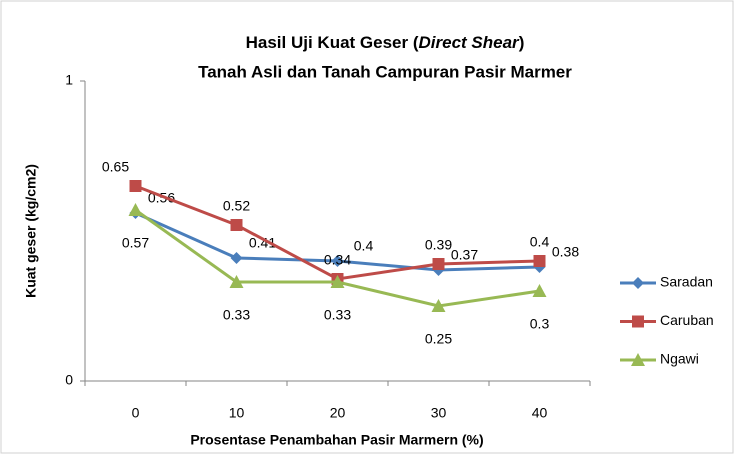  Describe the element at coordinates (522, 42) in the screenshot. I see `title-part: )` at that location.